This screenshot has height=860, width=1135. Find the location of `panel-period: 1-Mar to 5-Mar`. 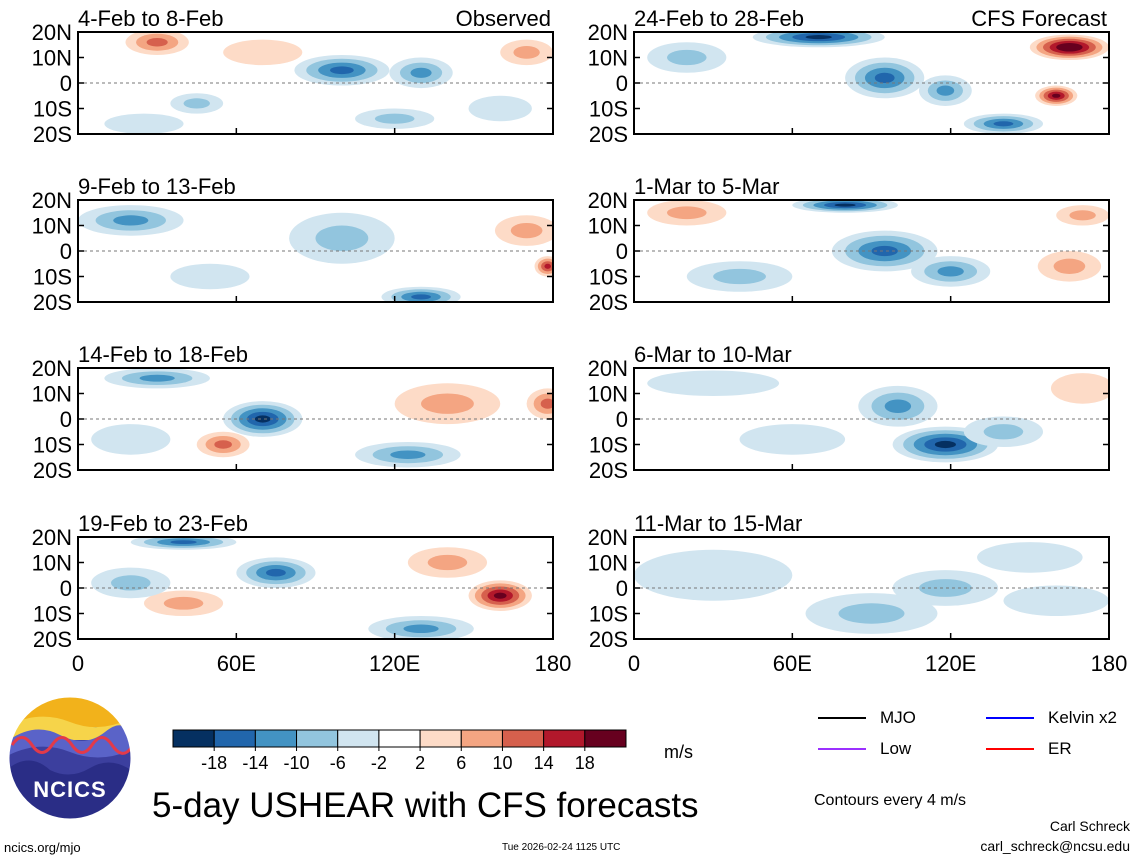

panel-period: 1-Mar to 5-Mar is located at coordinates (706, 186).